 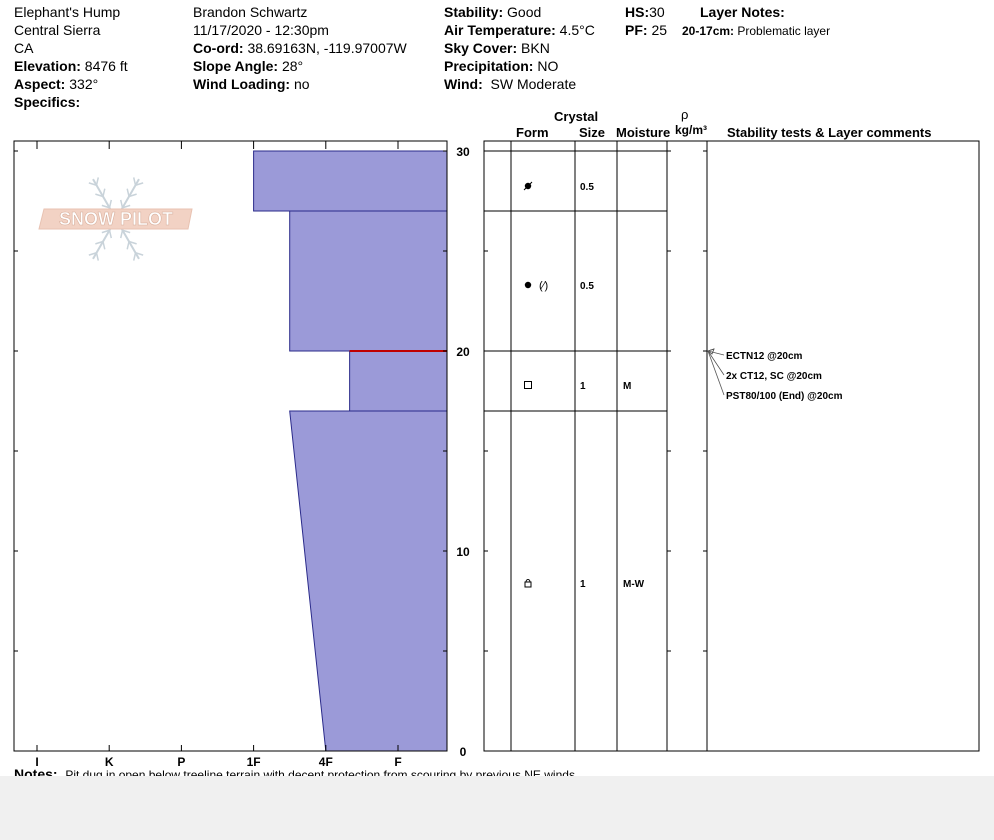 I want to click on location-name: Elephant's Hump, so click(x=67, y=12).